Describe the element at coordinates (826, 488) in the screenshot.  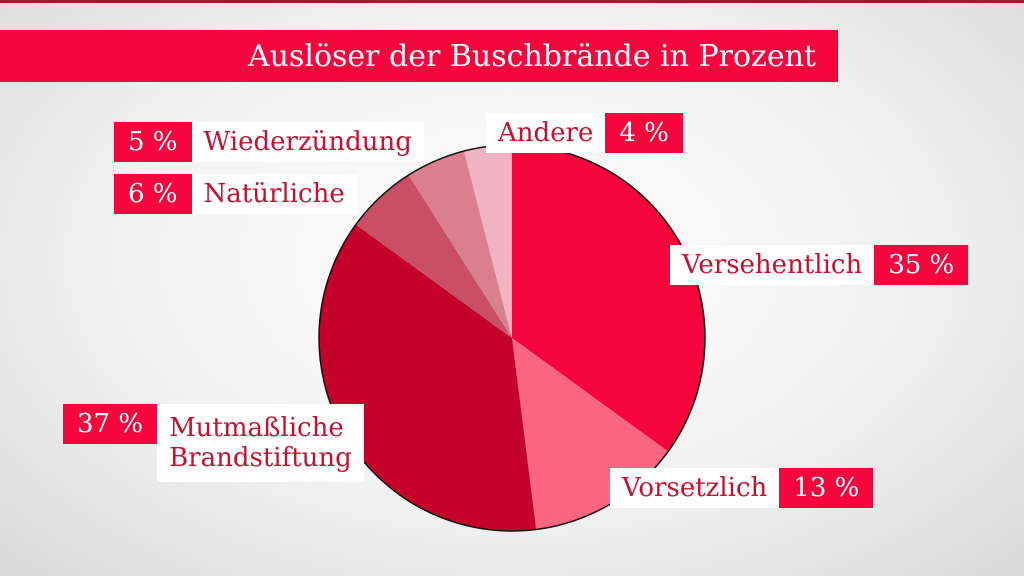
I see `slice-value-vorsetzlich: 13 %` at that location.